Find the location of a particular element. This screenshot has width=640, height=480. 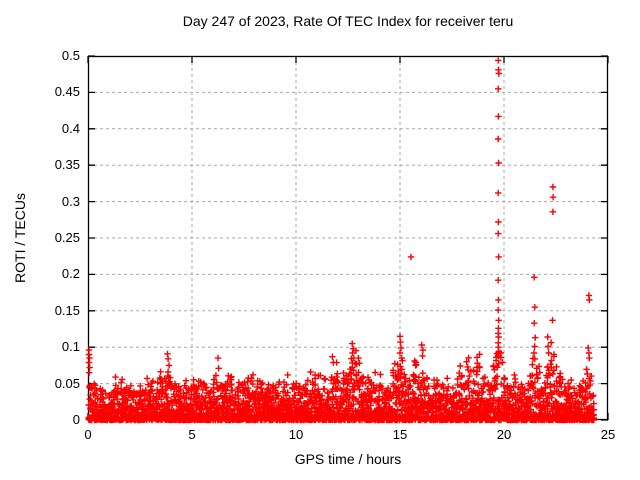

x-tick-label: 10 is located at coordinates (296, 434).